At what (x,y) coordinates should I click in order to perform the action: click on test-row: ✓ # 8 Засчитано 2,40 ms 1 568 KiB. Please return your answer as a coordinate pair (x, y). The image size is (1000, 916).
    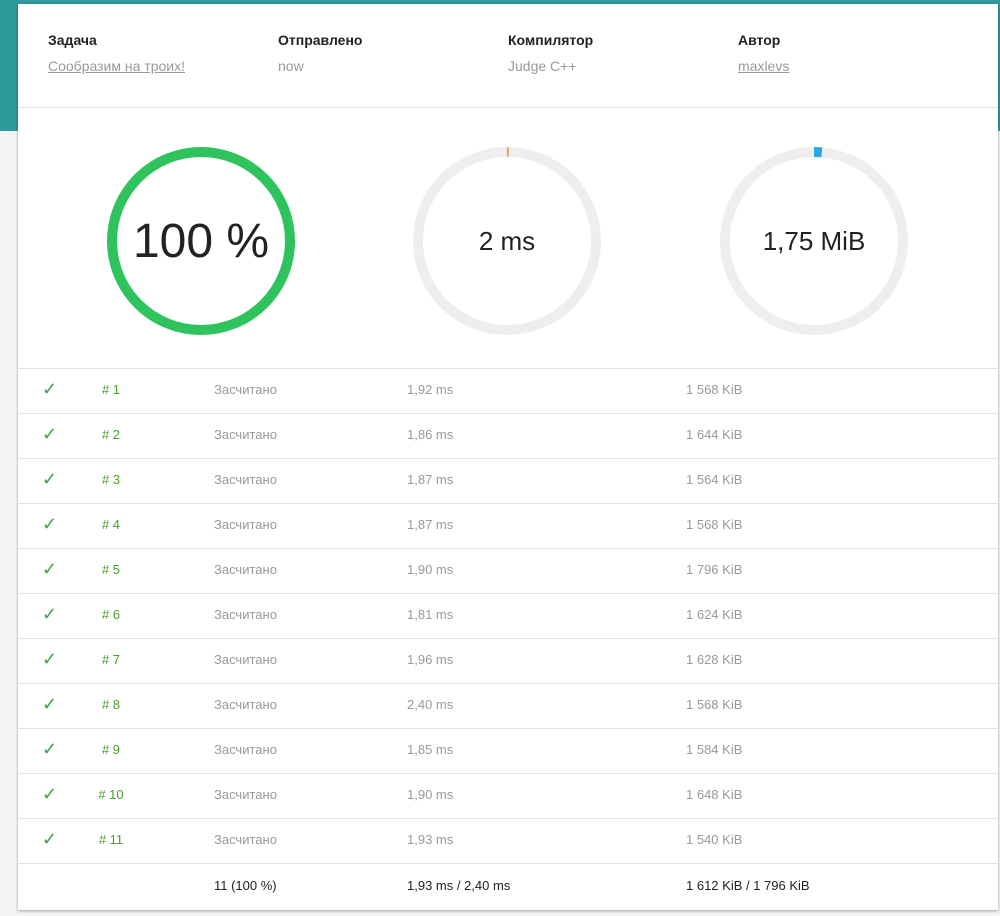
    Looking at the image, I should click on (508, 706).